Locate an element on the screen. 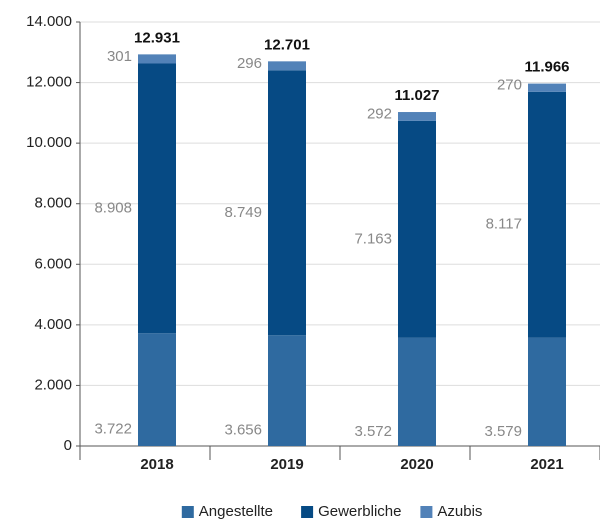 The image size is (600, 520). value-label: 8.117 is located at coordinates (504, 224).